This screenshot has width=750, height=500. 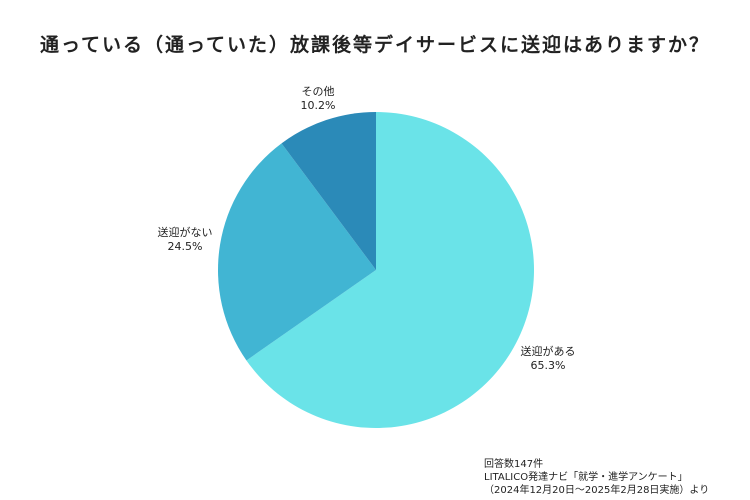 I want to click on survey-period: （2024年12月20日〜2025年2月28日実施）より, so click(x=597, y=490).